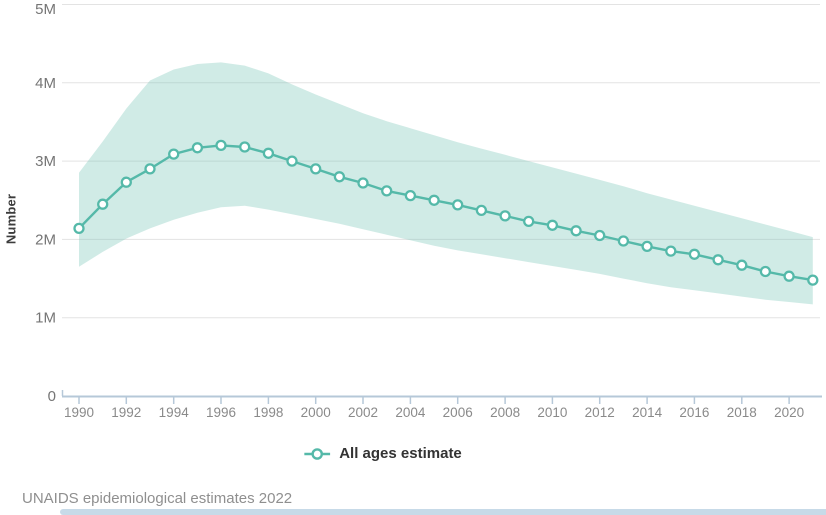  I want to click on horizontal-scrollbar, so click(443, 512).